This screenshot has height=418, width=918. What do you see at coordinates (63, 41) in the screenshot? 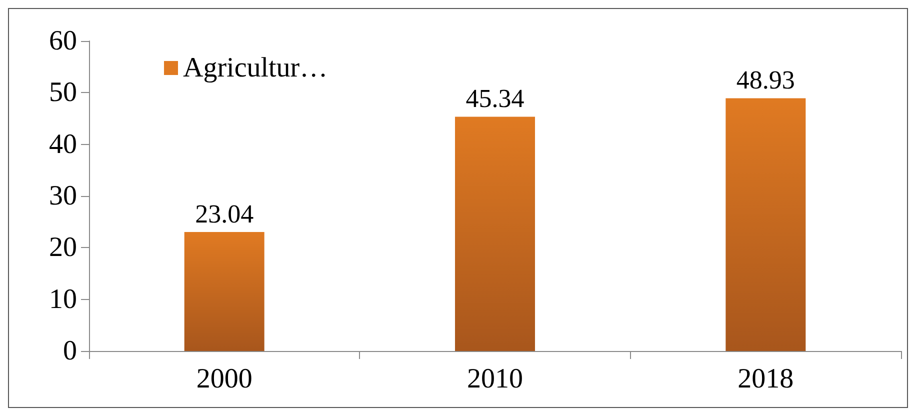
I see `y-tick-label: 60` at bounding box center [63, 41].